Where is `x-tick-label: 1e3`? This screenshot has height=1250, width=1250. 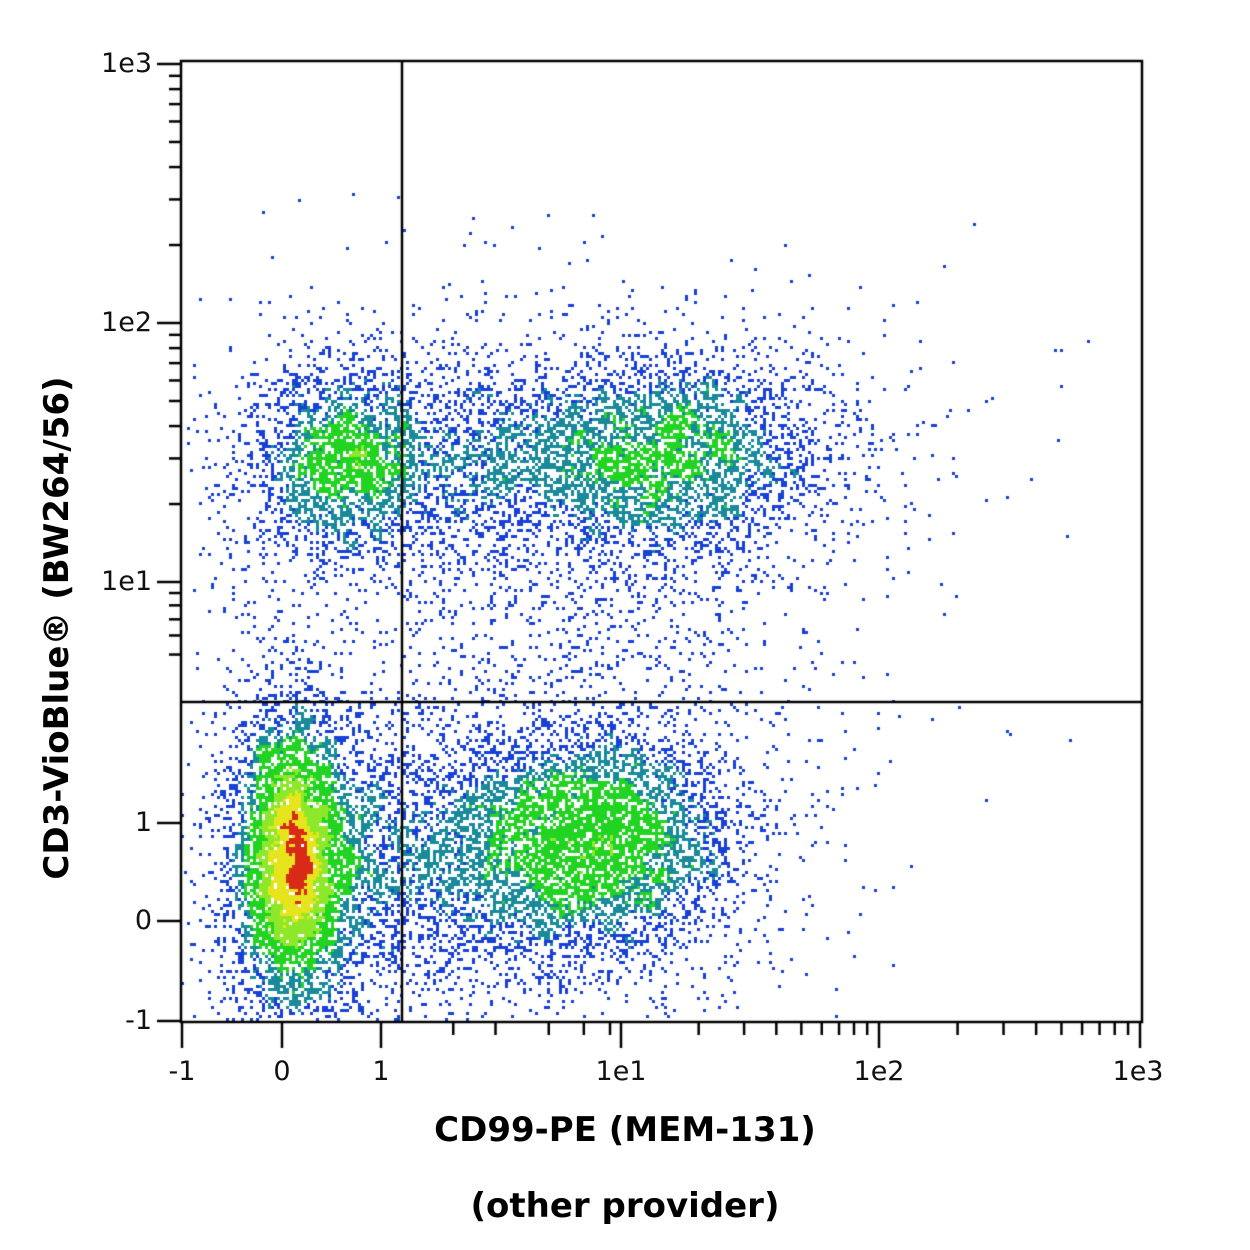 x-tick-label: 1e3 is located at coordinates (1138, 1071).